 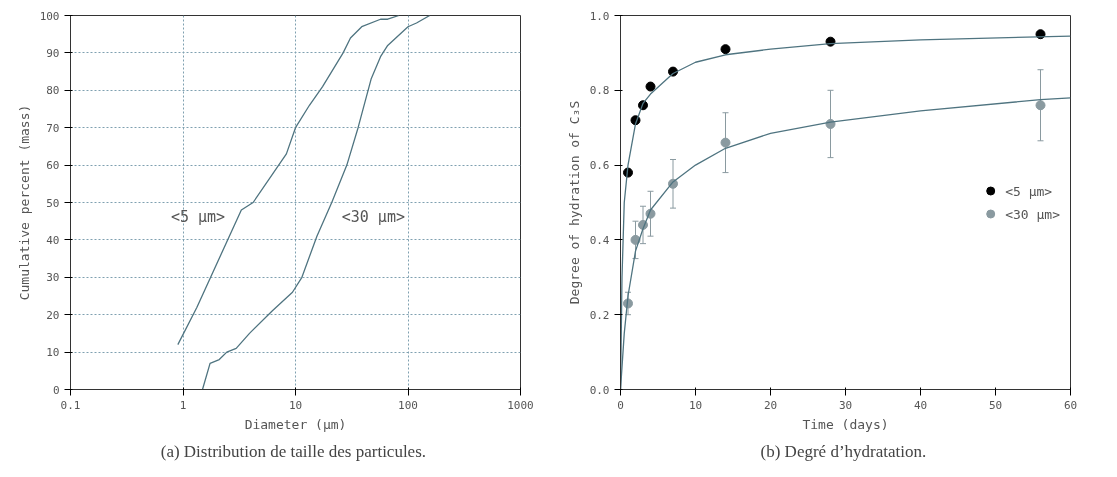 What do you see at coordinates (53, 278) in the screenshot?
I see `y-tick-label: 30` at bounding box center [53, 278].